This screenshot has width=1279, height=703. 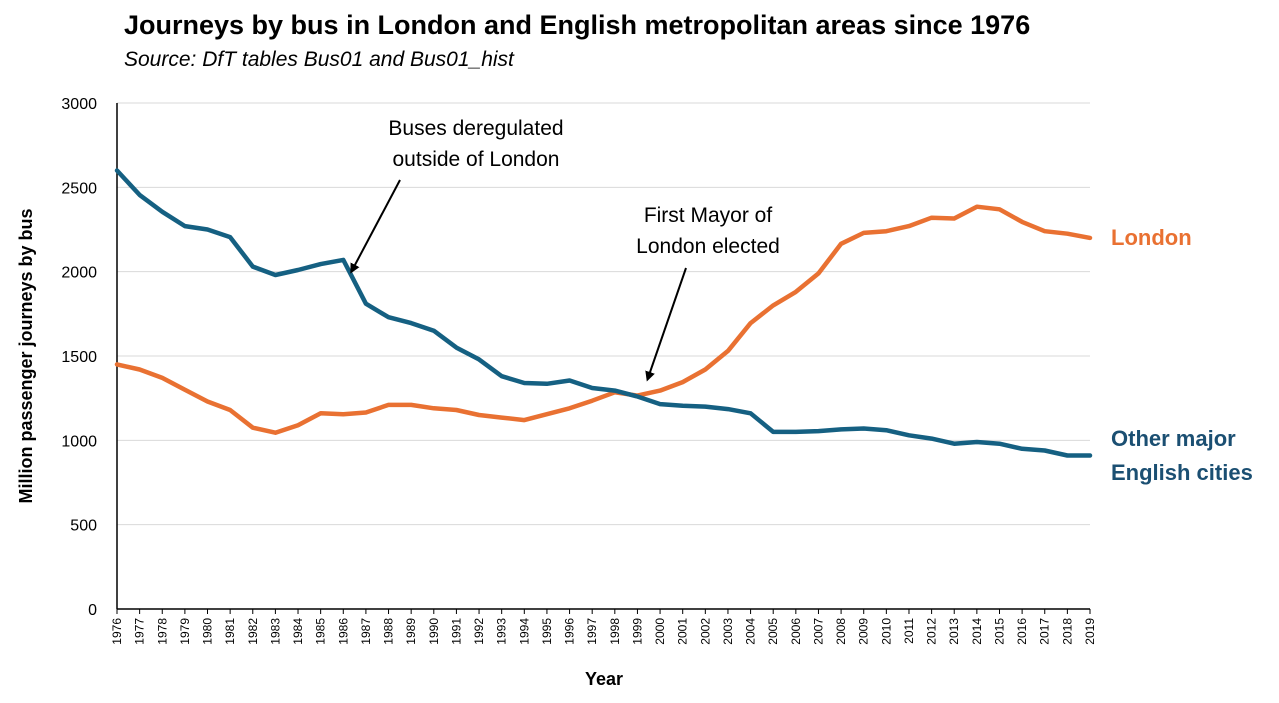 What do you see at coordinates (298, 631) in the screenshot?
I see `x-tick-label: 1984` at bounding box center [298, 631].